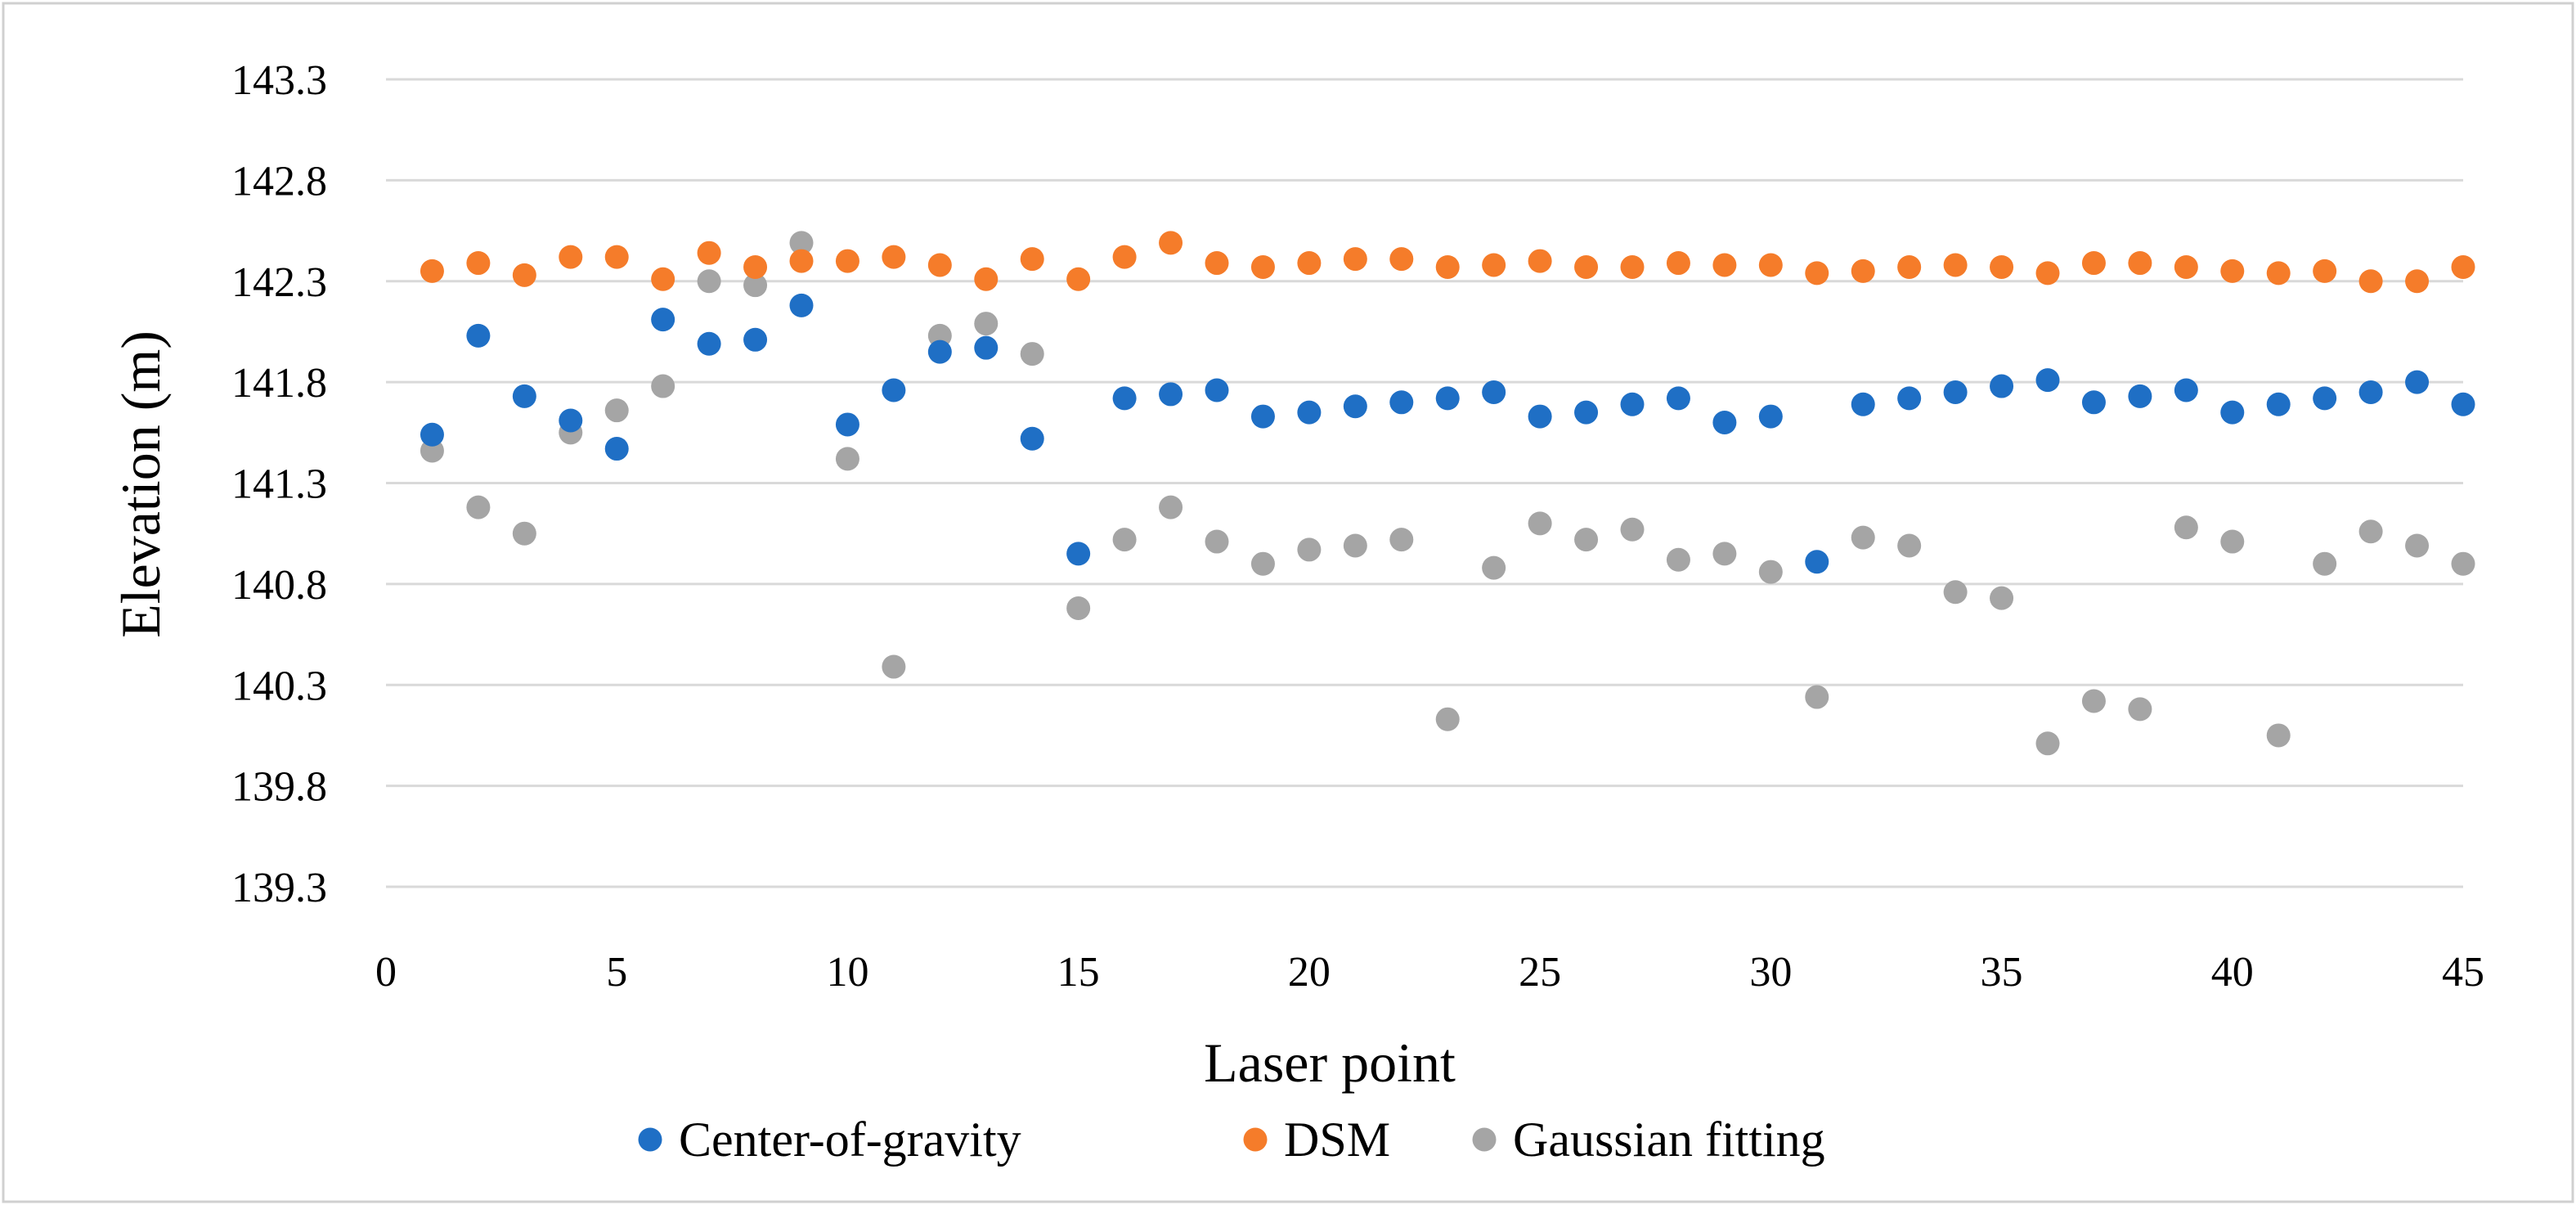 This screenshot has height=1205, width=2576. I want to click on y-tick-label: 142.8, so click(279, 181).